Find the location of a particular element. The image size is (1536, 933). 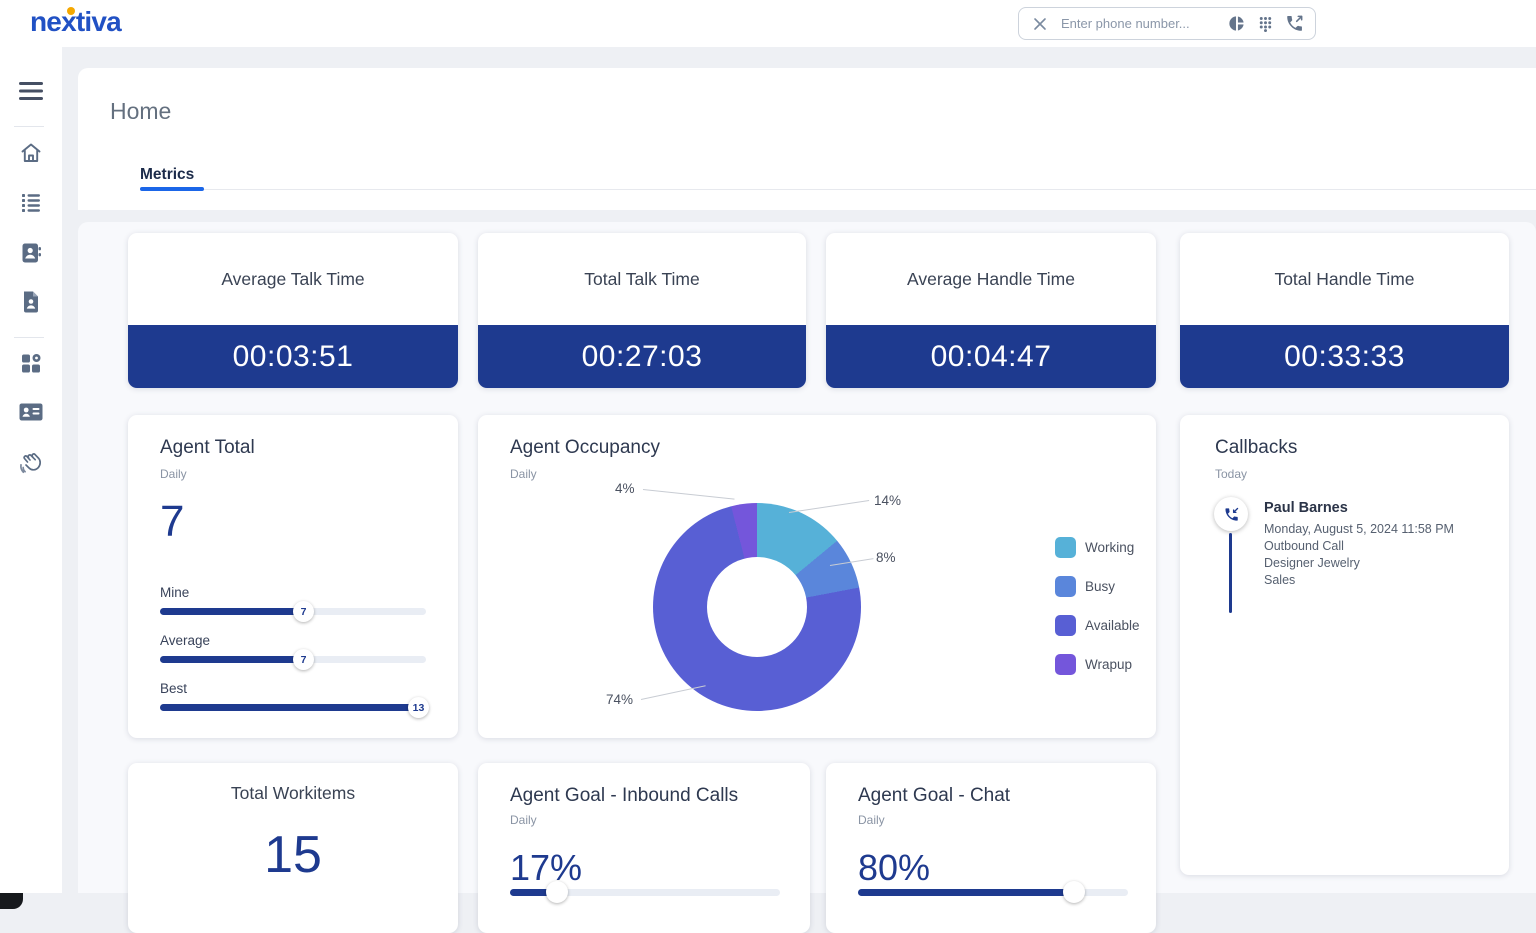

legend-item-available: Available is located at coordinates (1097, 625).